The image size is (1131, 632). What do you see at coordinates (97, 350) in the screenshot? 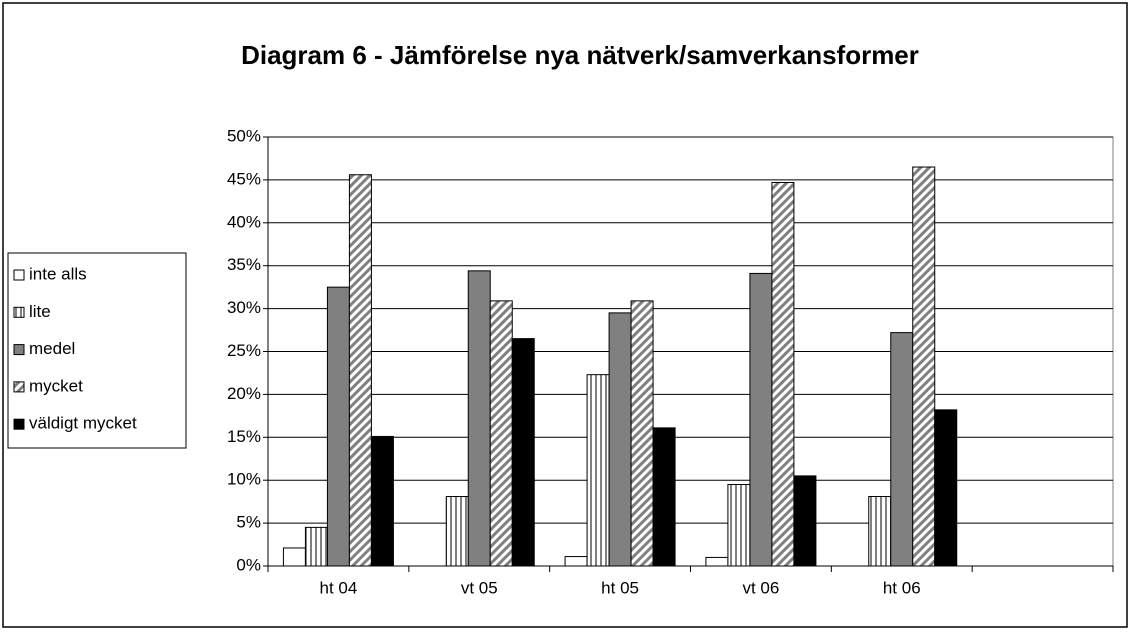
I see `legend-box` at bounding box center [97, 350].